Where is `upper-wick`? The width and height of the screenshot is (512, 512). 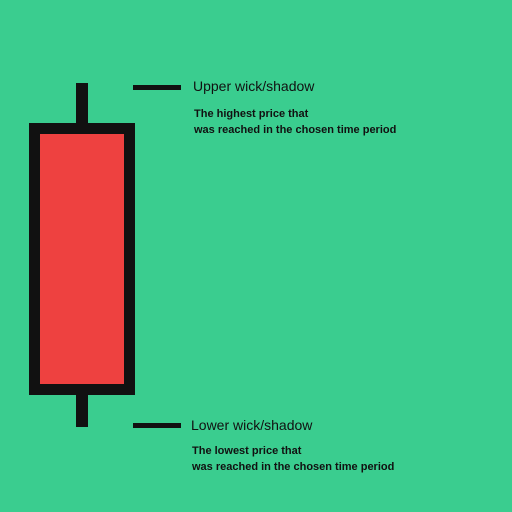 upper-wick is located at coordinates (82, 104).